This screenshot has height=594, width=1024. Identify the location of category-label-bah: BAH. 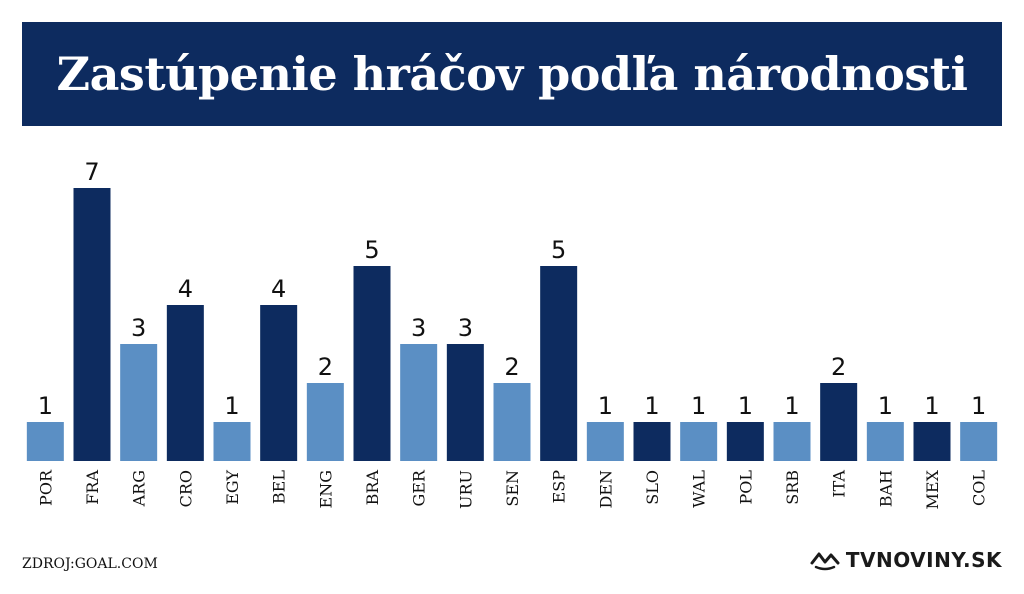
(885, 488).